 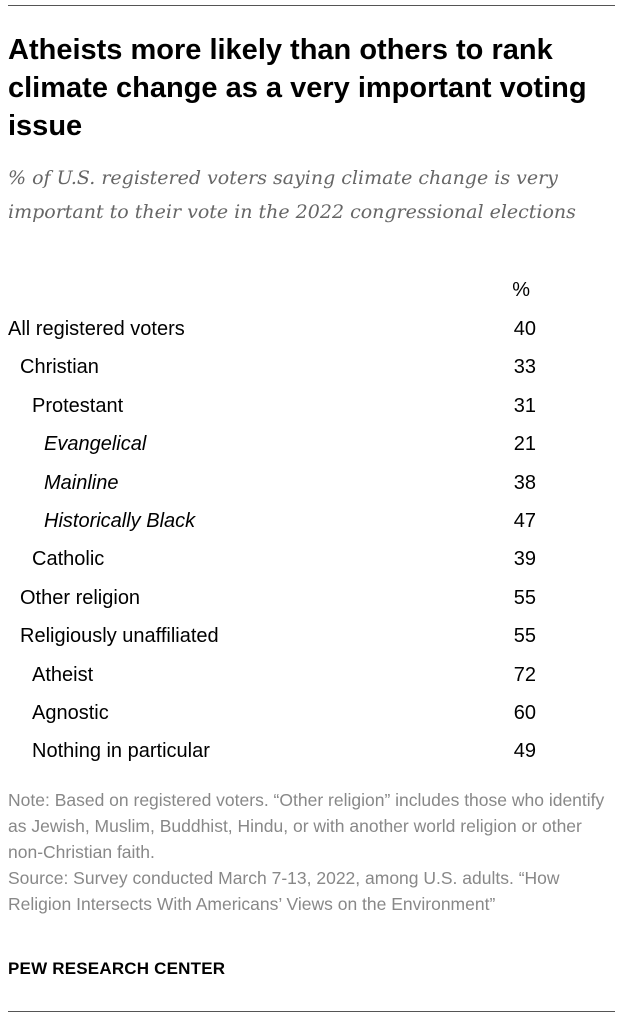 I want to click on table-row: Evangelical 21, so click(x=310, y=448).